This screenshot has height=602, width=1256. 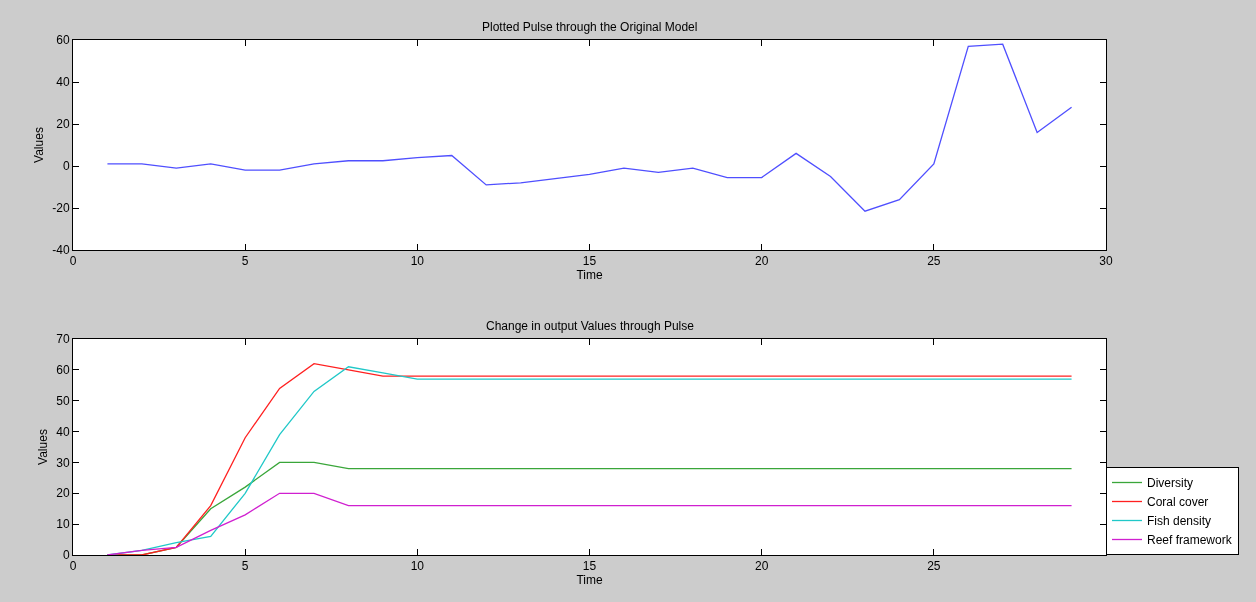 I want to click on legend-label: Fish density, so click(x=1179, y=521).